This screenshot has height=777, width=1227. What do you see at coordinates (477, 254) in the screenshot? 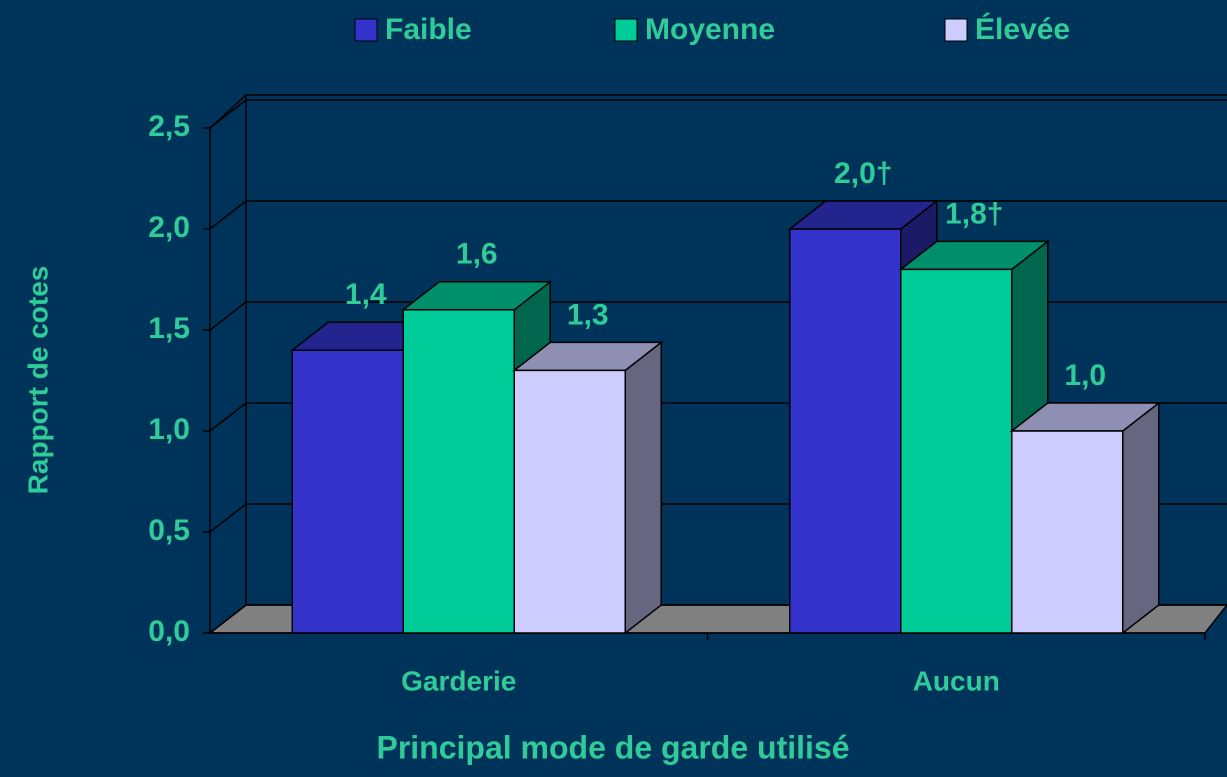
I see `data-label: 1,6` at bounding box center [477, 254].